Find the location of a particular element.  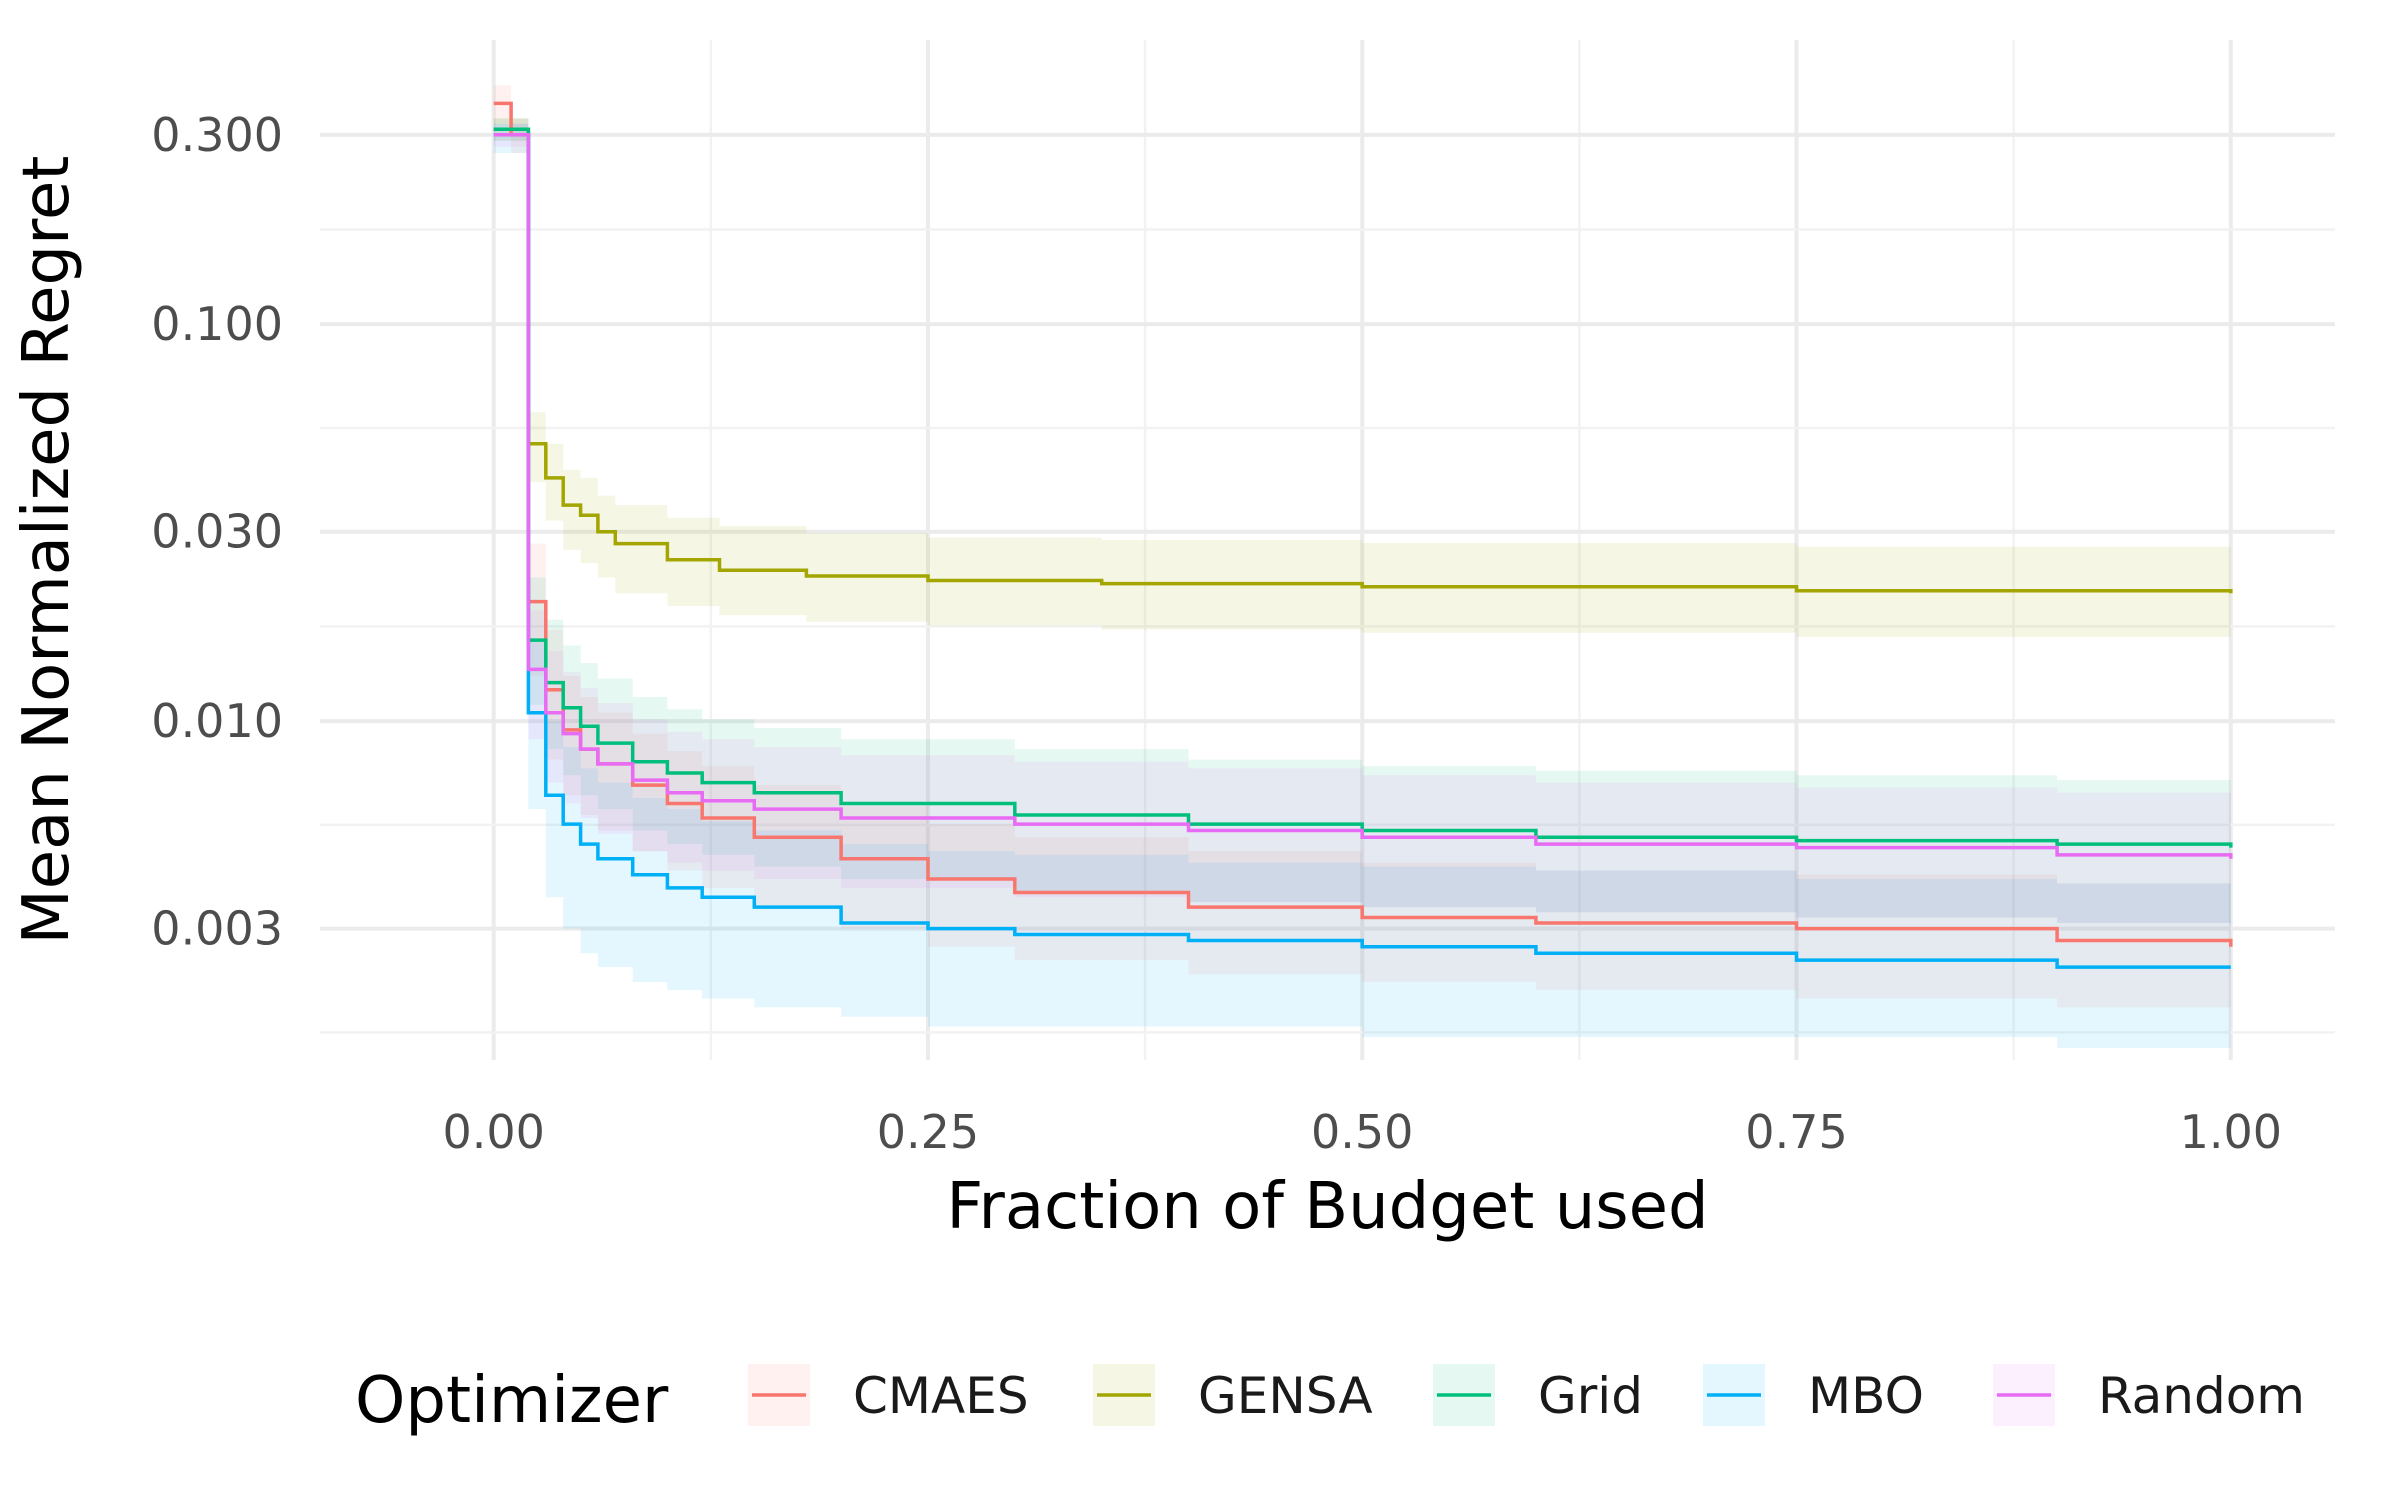

x-tick-label: 0.50 is located at coordinates (1362, 1132).